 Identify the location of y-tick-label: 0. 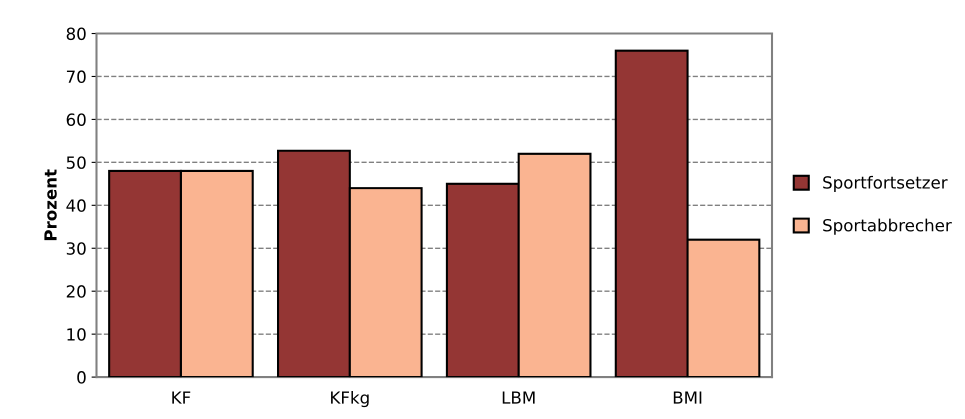
(81, 377).